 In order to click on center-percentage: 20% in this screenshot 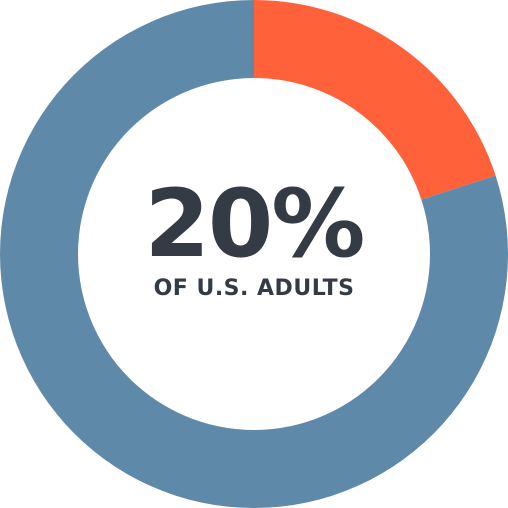, I will do `click(255, 224)`.